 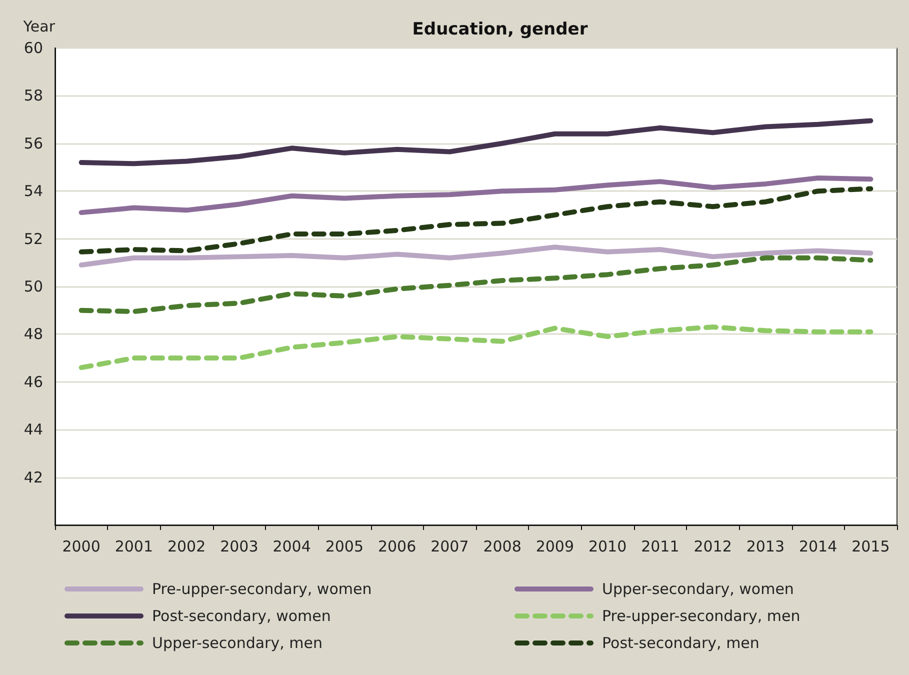 I want to click on y-tick-label: 56, so click(x=33, y=143).